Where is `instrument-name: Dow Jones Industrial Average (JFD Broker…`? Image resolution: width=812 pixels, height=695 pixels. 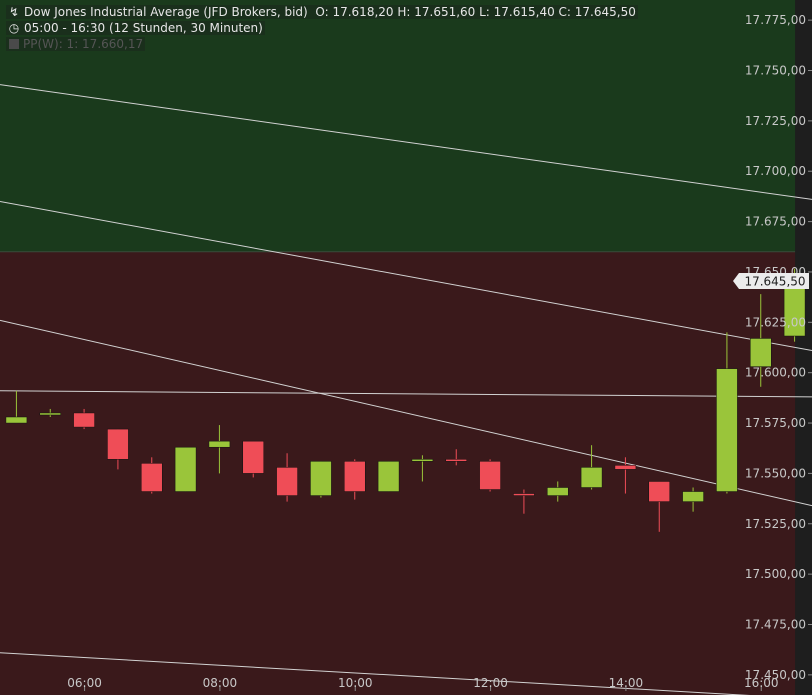 instrument-name: Dow Jones Industrial Average (JFD Broker… is located at coordinates (166, 12).